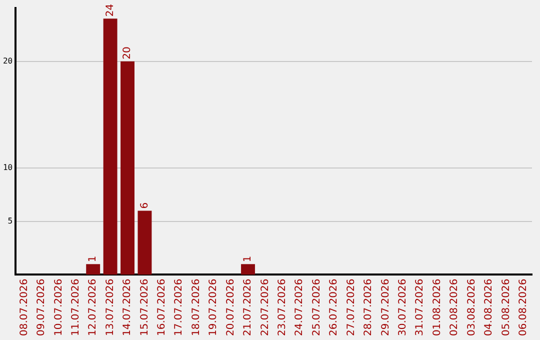 This screenshot has height=340, width=540. I want to click on x-tick-label: 17.07.2026, so click(179, 307).